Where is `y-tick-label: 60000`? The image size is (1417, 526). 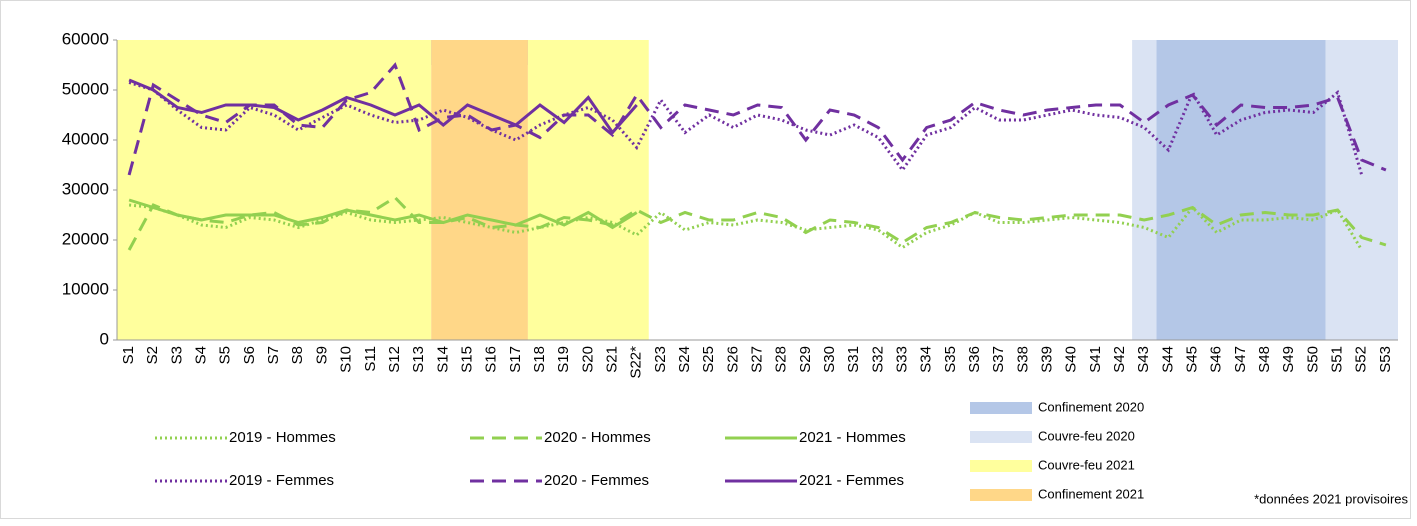
y-tick-label: 60000 is located at coordinates (85, 38).